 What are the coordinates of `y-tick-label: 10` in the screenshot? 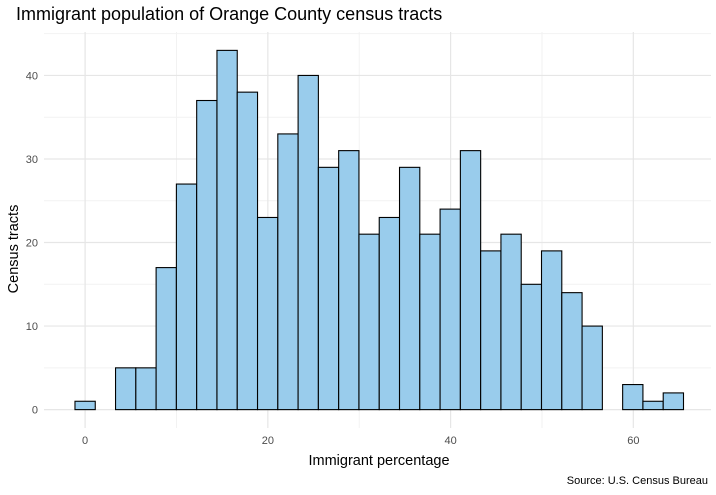 It's located at (32, 327).